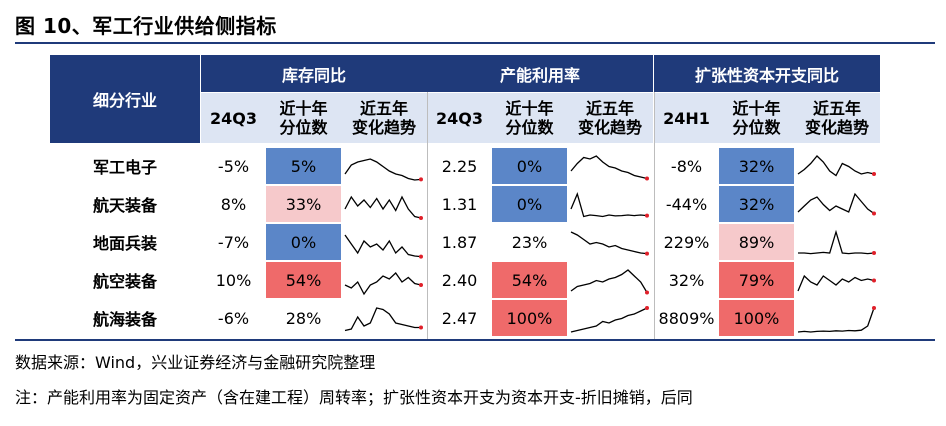  What do you see at coordinates (686, 204) in the screenshot?
I see `value-cell: -44%` at bounding box center [686, 204].